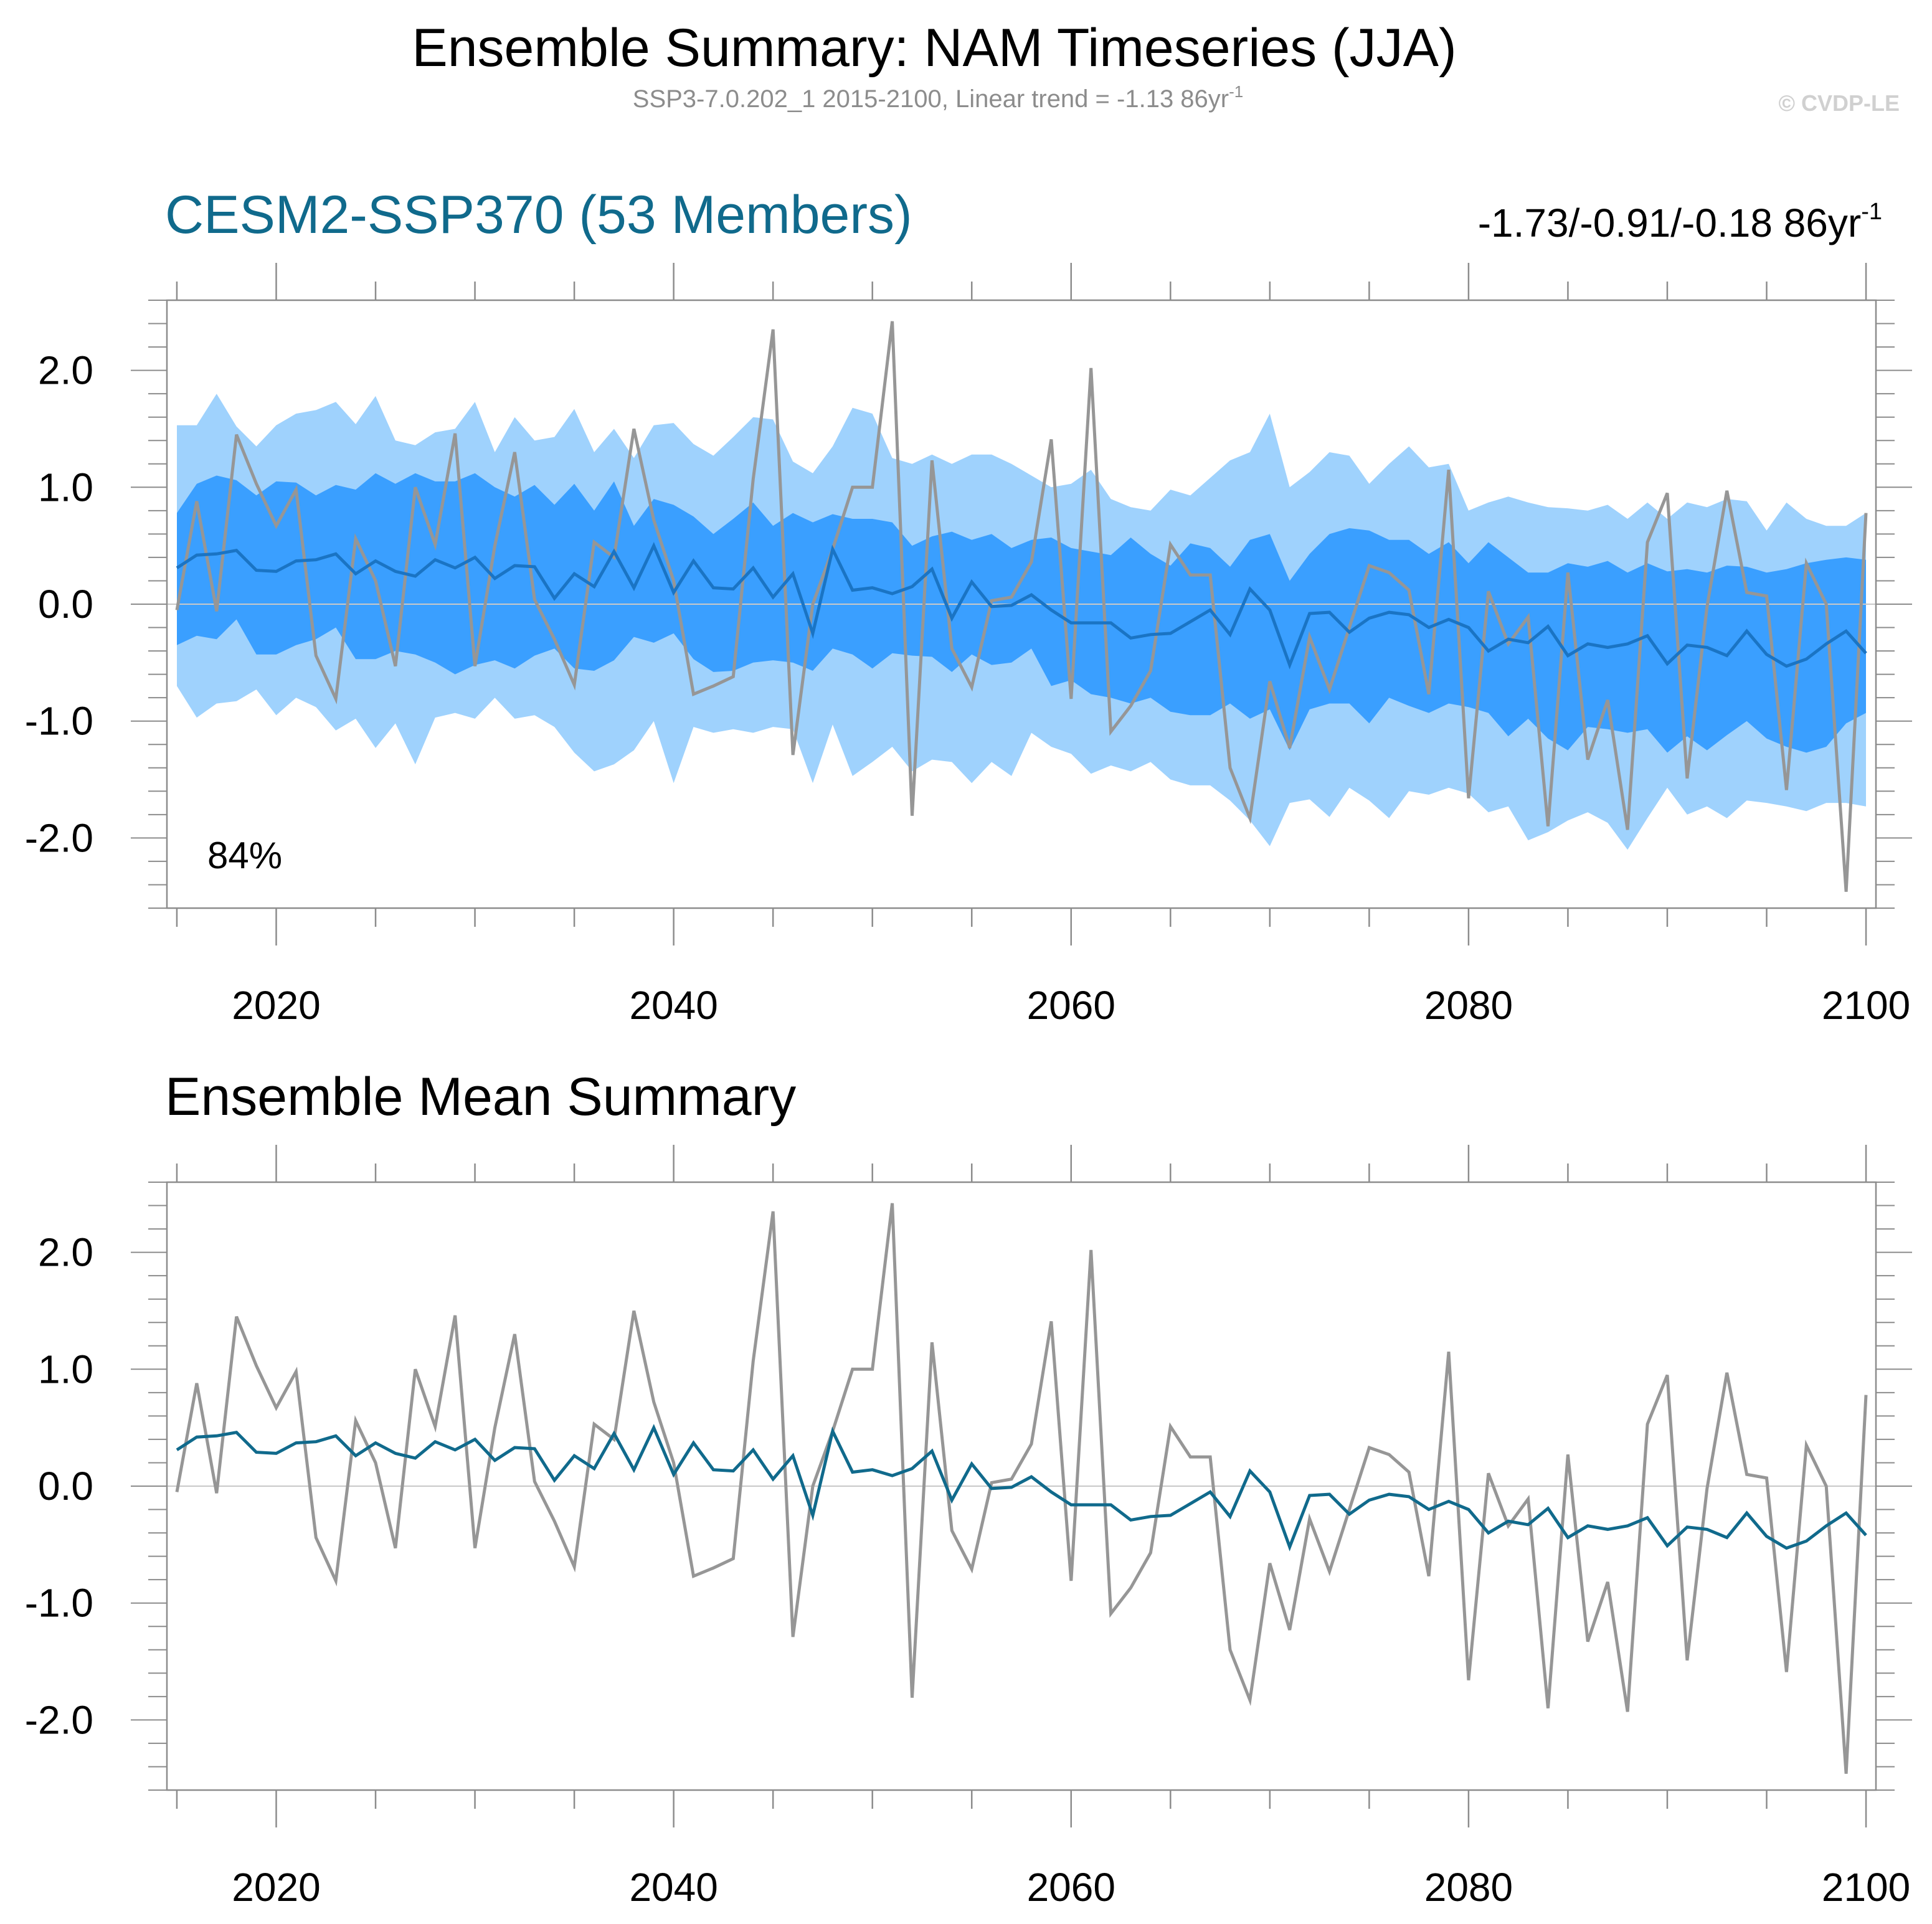  Describe the element at coordinates (673, 1887) in the screenshot. I see `bottom-xtick-label-2040: 2040` at that location.